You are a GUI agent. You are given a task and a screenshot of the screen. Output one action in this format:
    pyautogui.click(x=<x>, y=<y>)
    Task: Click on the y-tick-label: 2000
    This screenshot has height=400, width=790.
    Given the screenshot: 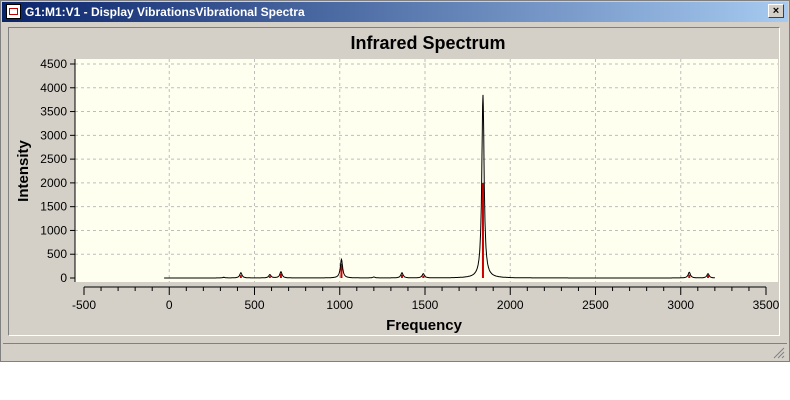 What is the action you would take?
    pyautogui.click(x=53, y=183)
    